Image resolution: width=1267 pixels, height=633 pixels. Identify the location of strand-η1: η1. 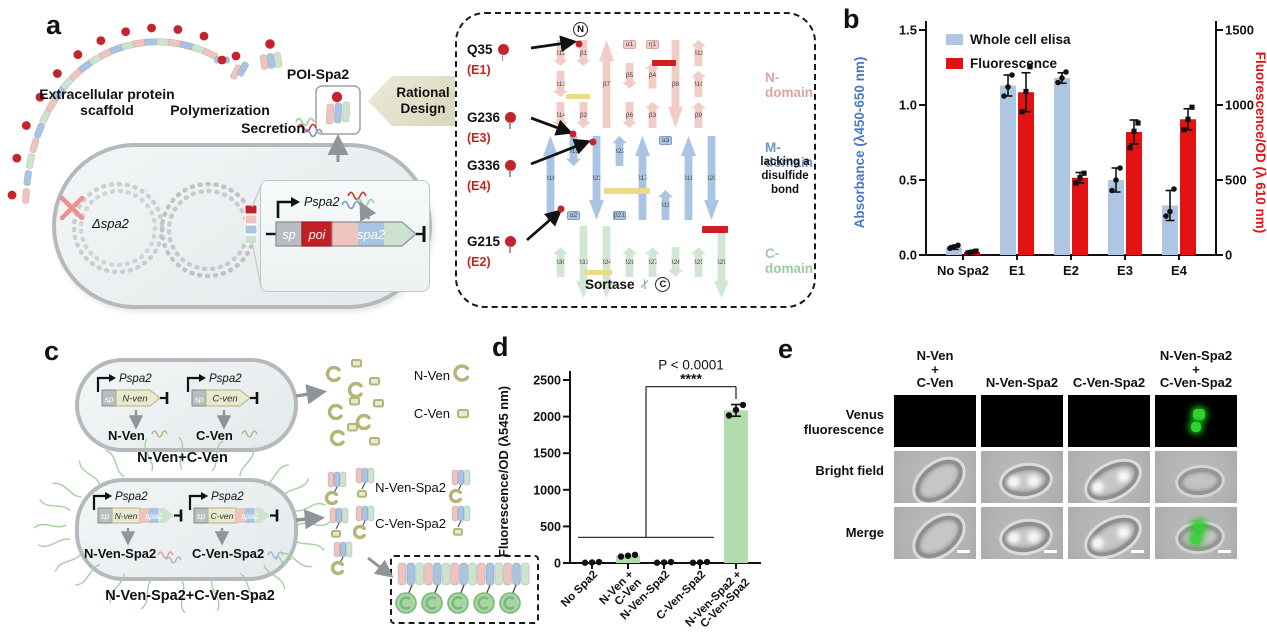
(652, 44).